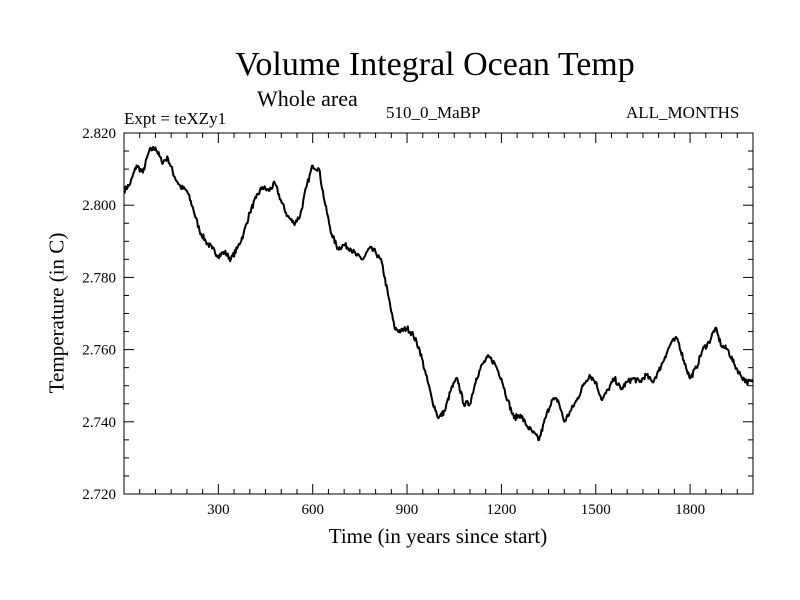 The width and height of the screenshot is (800, 600). Describe the element at coordinates (99, 351) in the screenshot. I see `y-tick-label: 2.760` at that location.